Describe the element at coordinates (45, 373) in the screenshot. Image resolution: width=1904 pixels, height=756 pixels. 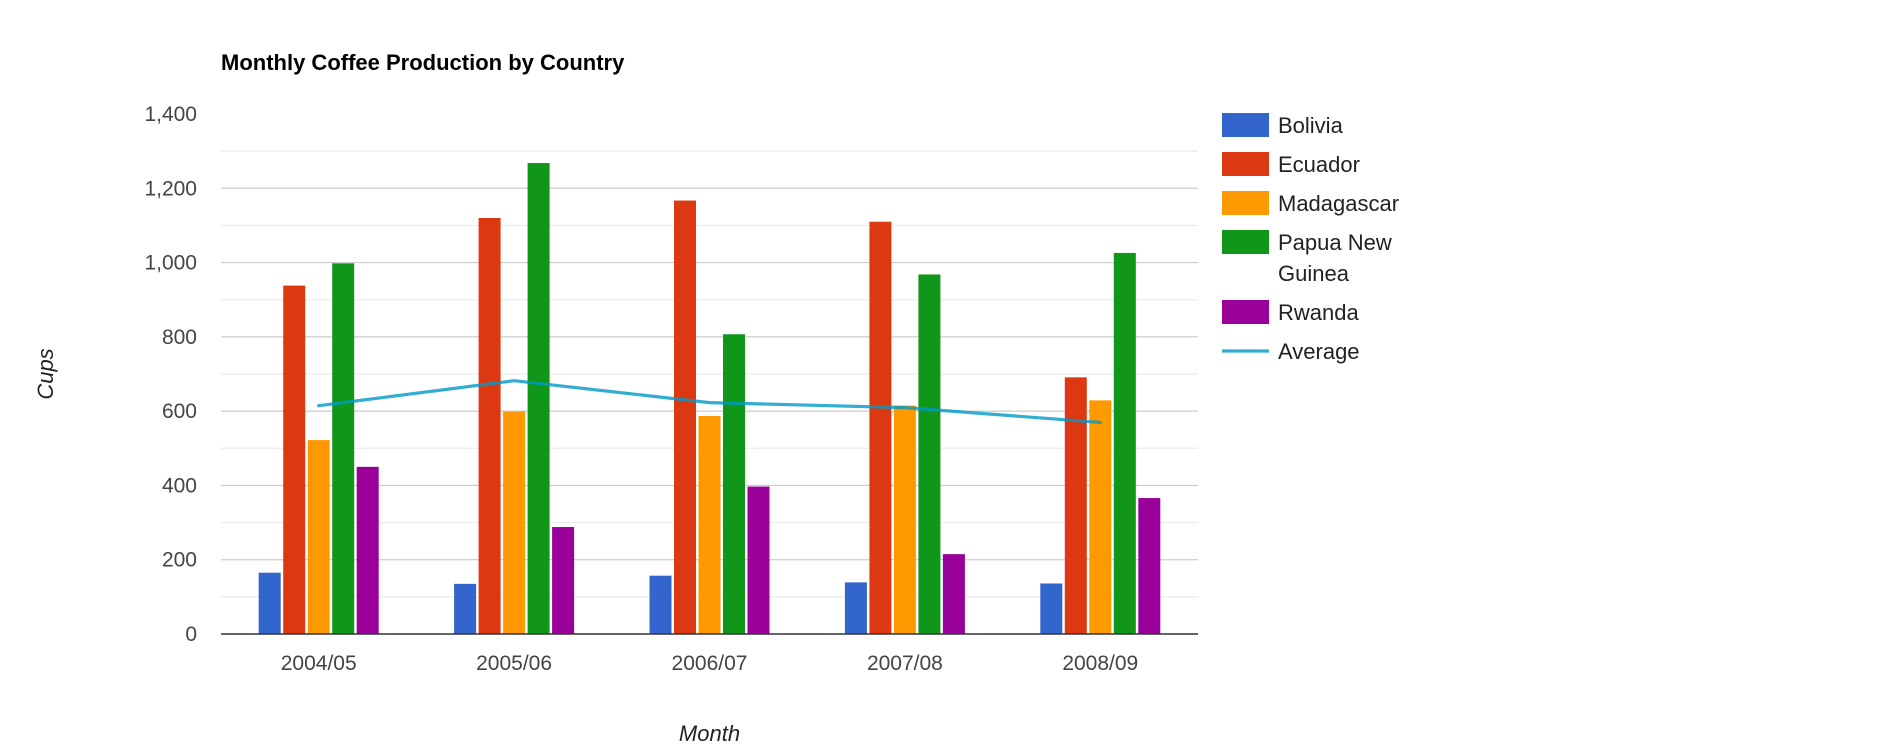
I see `y-axis-title: Cups` at that location.